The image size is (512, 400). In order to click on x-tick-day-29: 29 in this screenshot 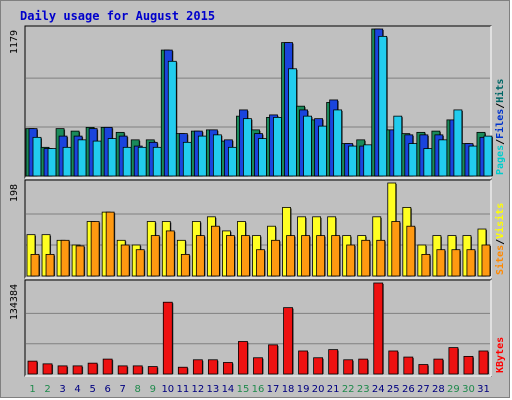, I will do `click(453, 389)`.